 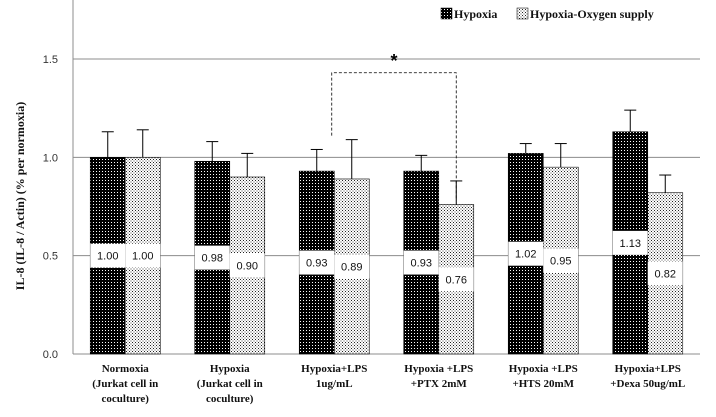 What do you see at coordinates (50, 257) in the screenshot?
I see `y-tick-label: 0.5` at bounding box center [50, 257].